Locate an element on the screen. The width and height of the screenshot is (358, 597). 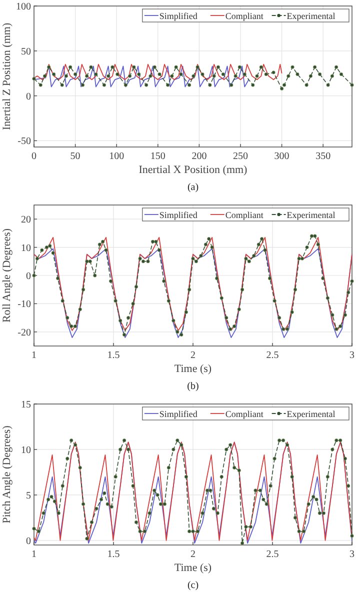
y-tick-label: 50 is located at coordinates (26, 52).